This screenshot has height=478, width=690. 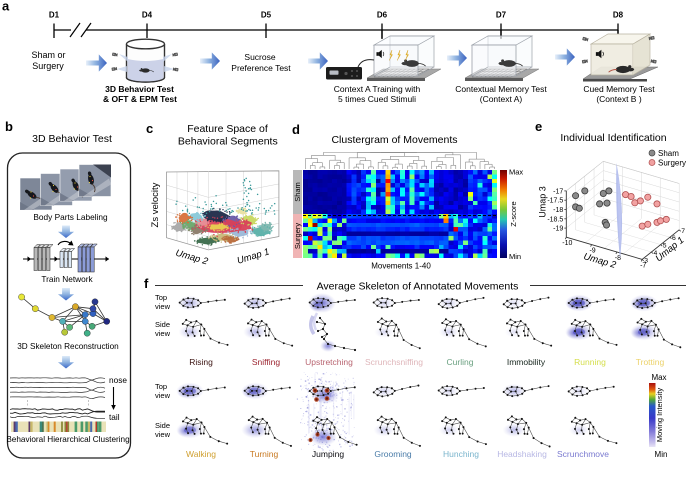 I want to click on svg-text: 3D Skeleton Reconstruction, so click(x=68, y=346).